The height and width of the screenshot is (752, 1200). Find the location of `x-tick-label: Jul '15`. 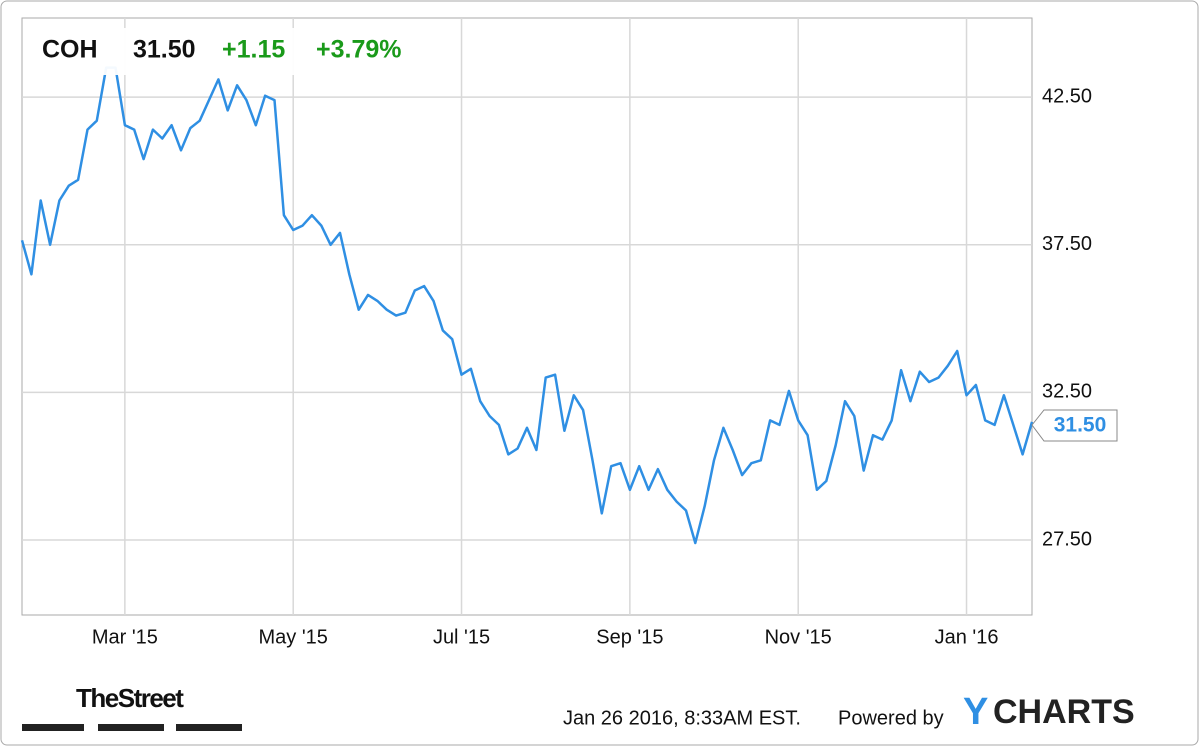

x-tick-label: Jul '15 is located at coordinates (461, 637).